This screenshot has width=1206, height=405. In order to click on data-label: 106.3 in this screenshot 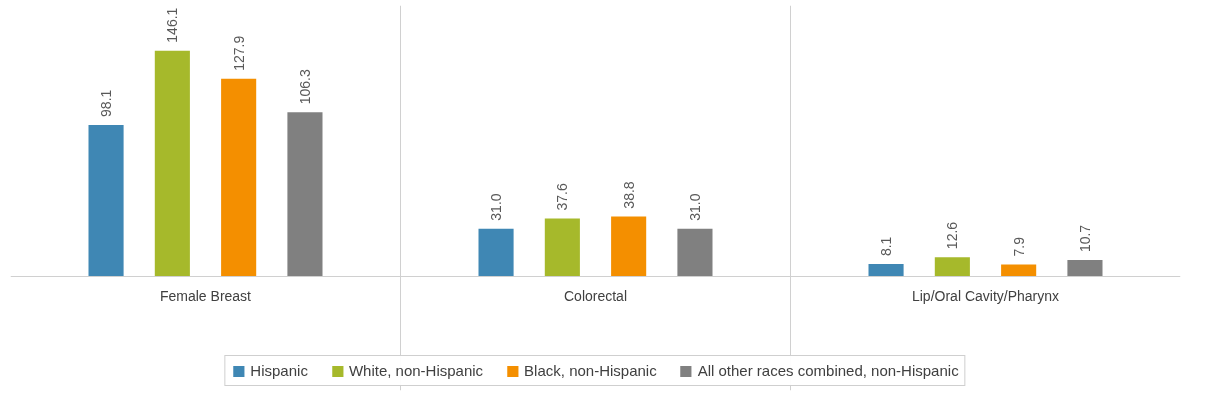, I will do `click(304, 86)`.